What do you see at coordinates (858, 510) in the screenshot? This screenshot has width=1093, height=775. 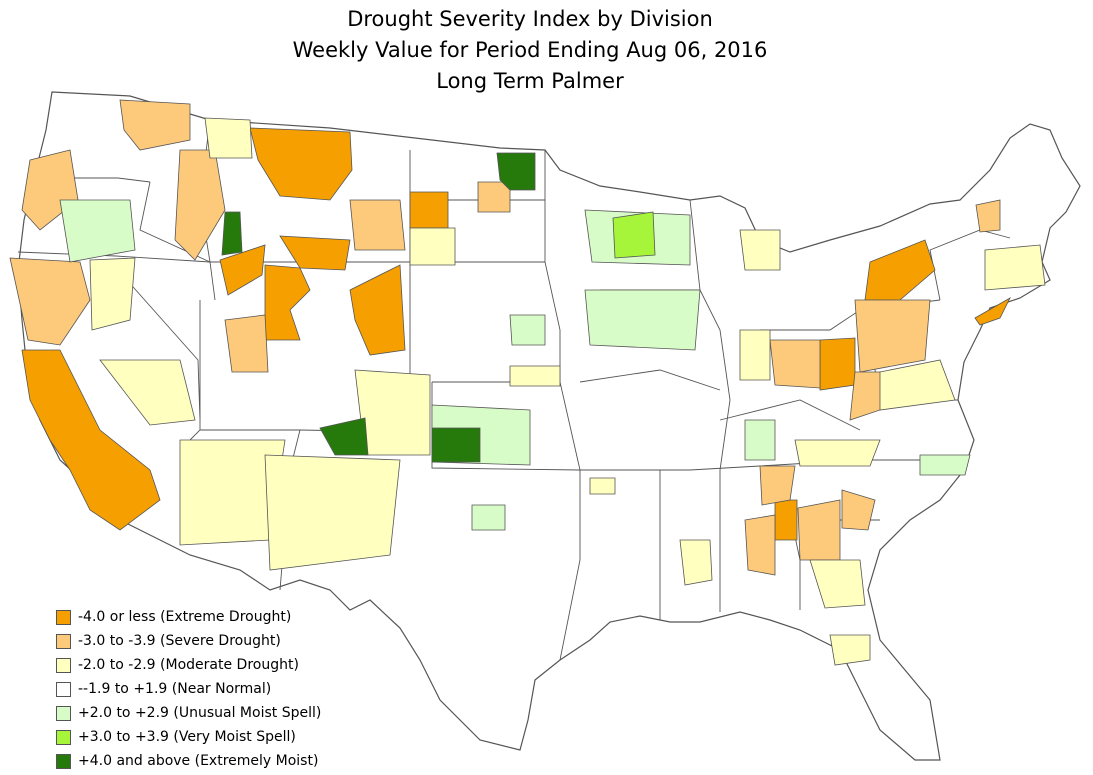 I see `division-south-carolina` at bounding box center [858, 510].